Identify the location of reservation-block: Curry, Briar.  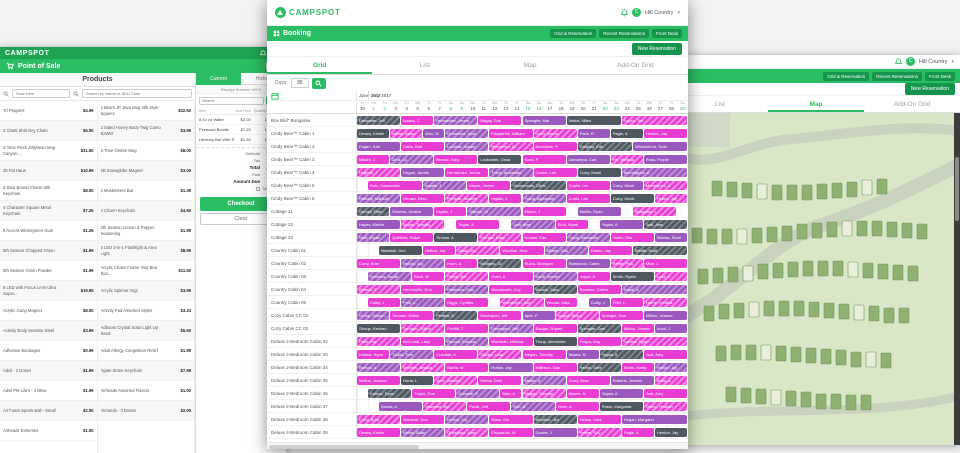
(379, 419).